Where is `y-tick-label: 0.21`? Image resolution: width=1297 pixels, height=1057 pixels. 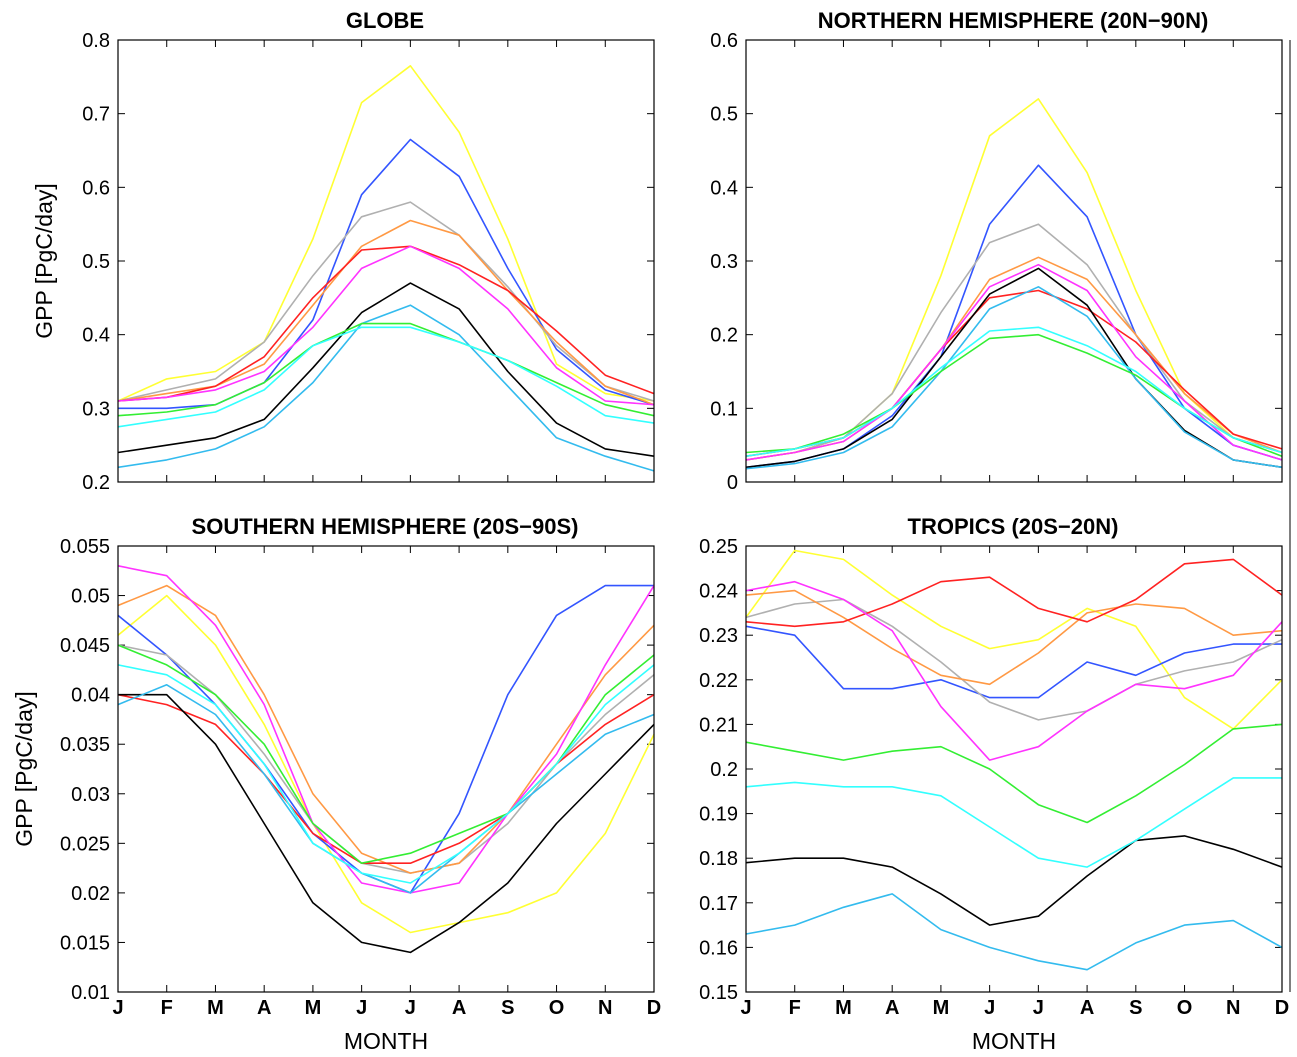 y-tick-label: 0.21 is located at coordinates (718, 725).